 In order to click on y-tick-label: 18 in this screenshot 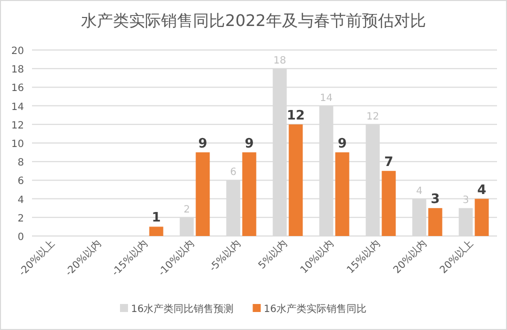, I will do `click(17, 70)`.